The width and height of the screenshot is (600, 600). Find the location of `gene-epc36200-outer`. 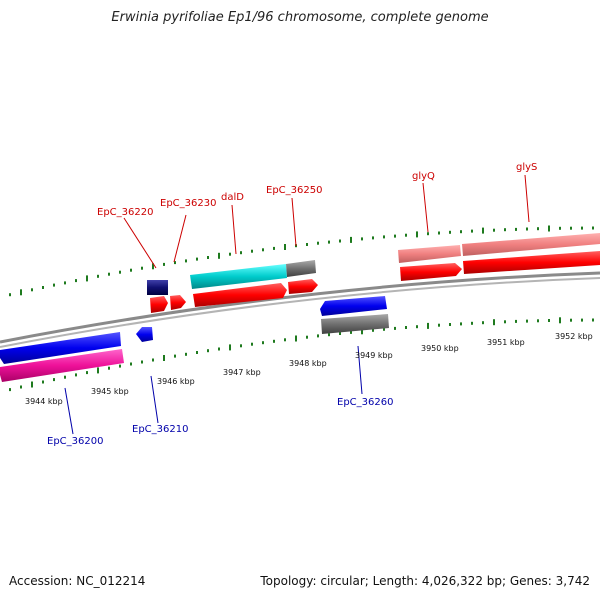

gene-epc36200-outer is located at coordinates (60, 348).